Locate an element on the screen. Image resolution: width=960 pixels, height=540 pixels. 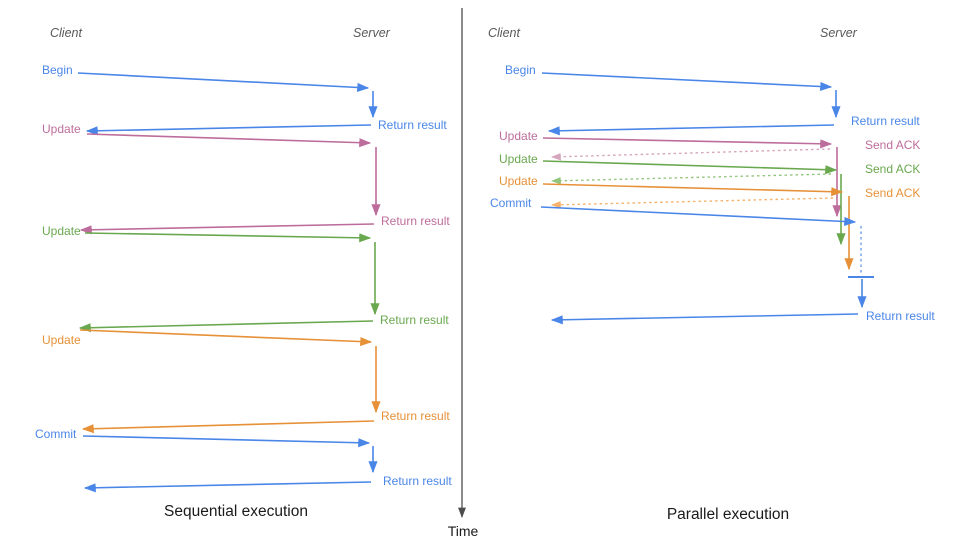
time-axis-label: Time is located at coordinates (463, 531).